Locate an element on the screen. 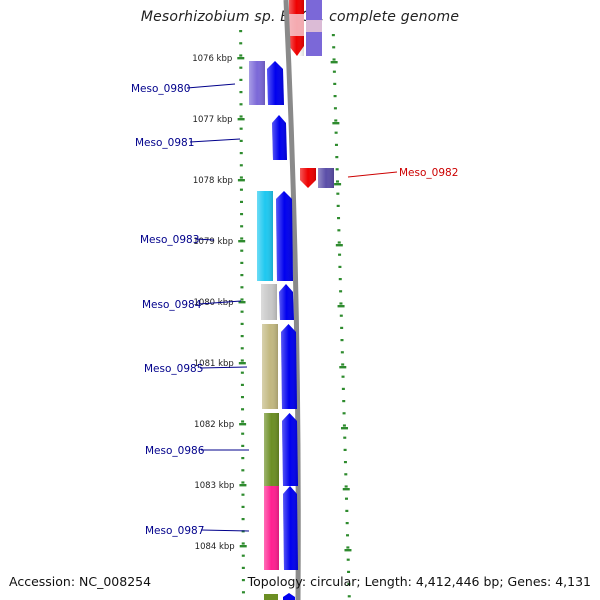 The image size is (600, 600). gene-meso_0984: Meso_0984 is located at coordinates (218, 302).